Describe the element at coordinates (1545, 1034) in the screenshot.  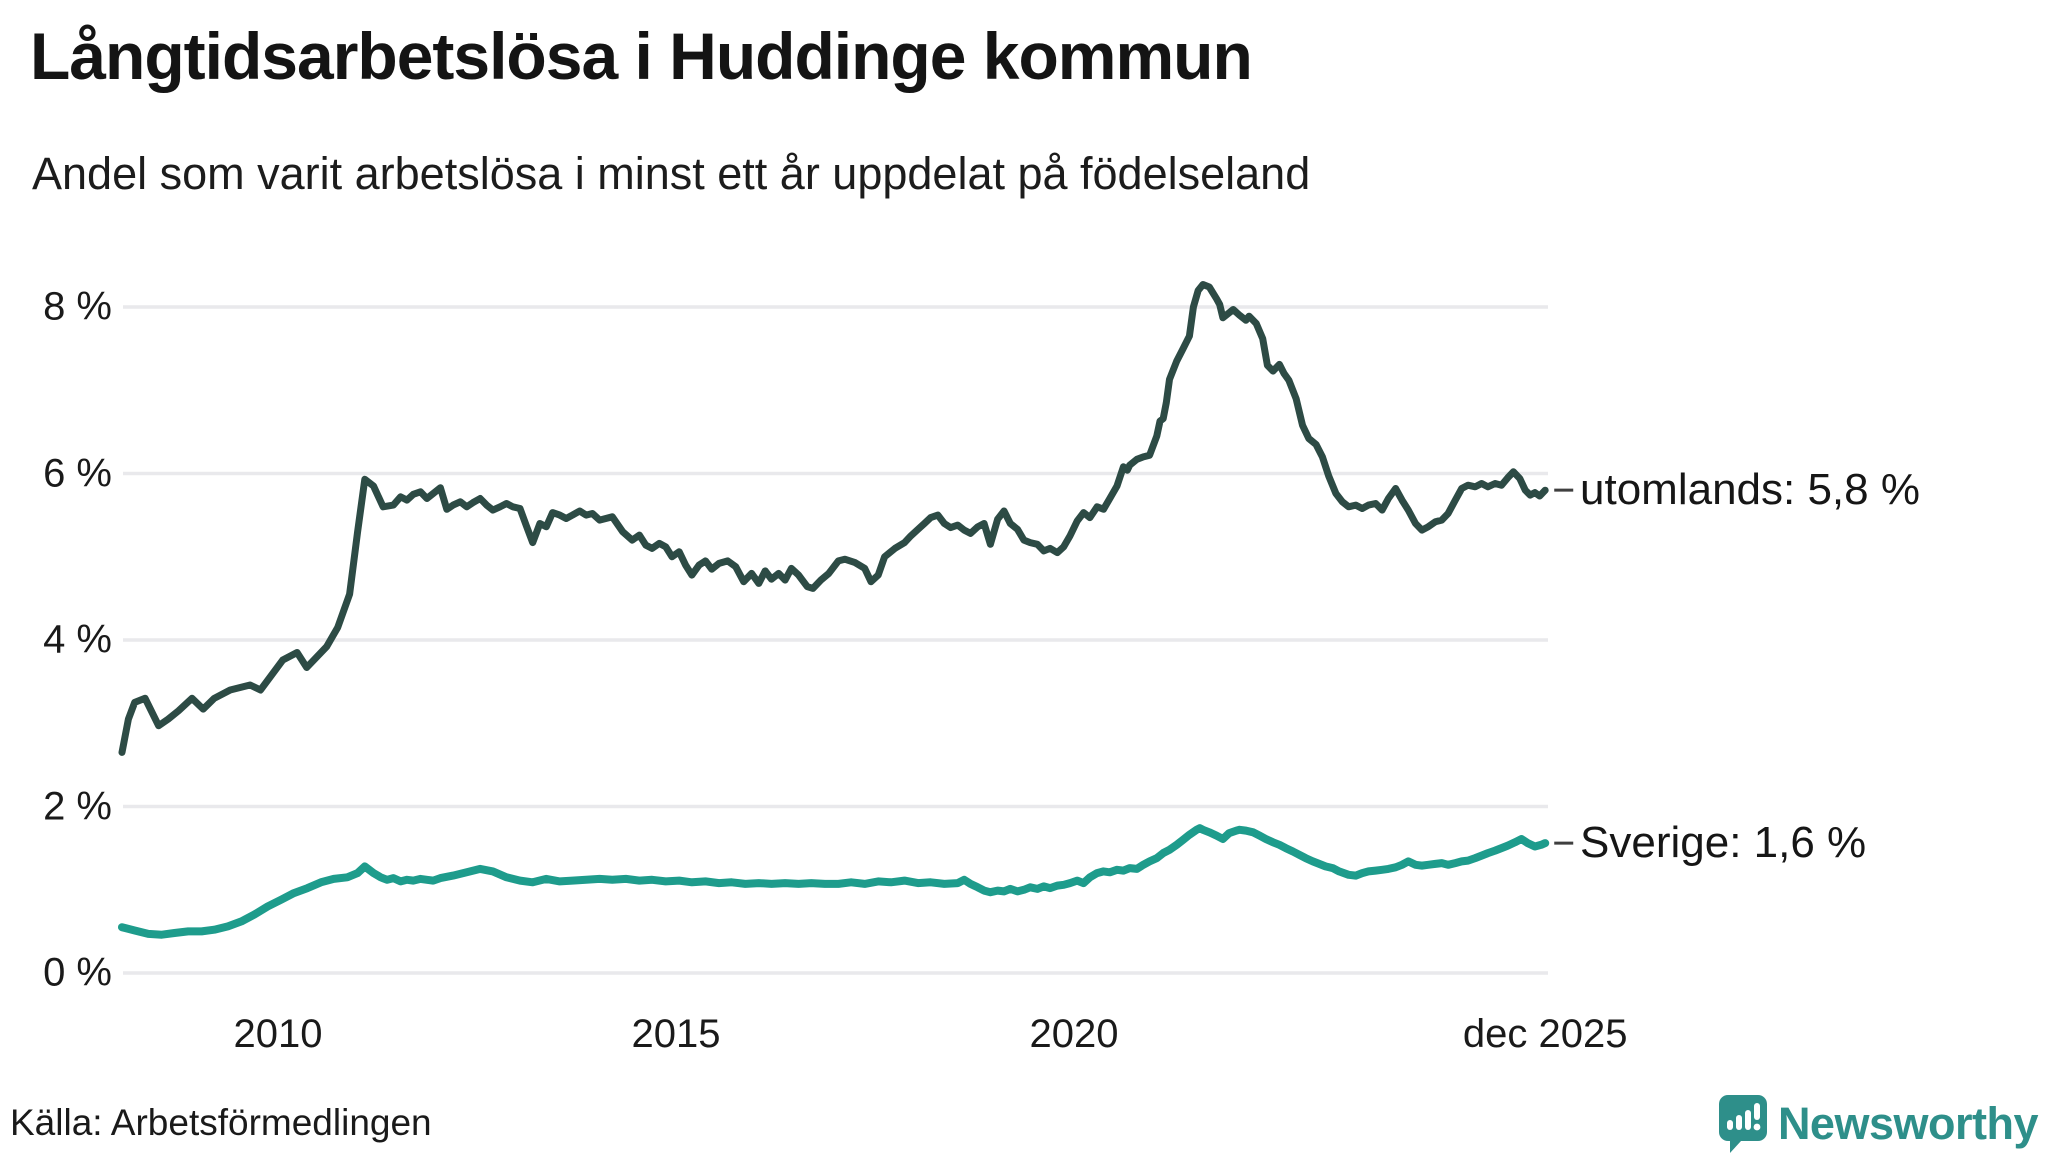
I see `x-tick-label: dec 2025` at that location.